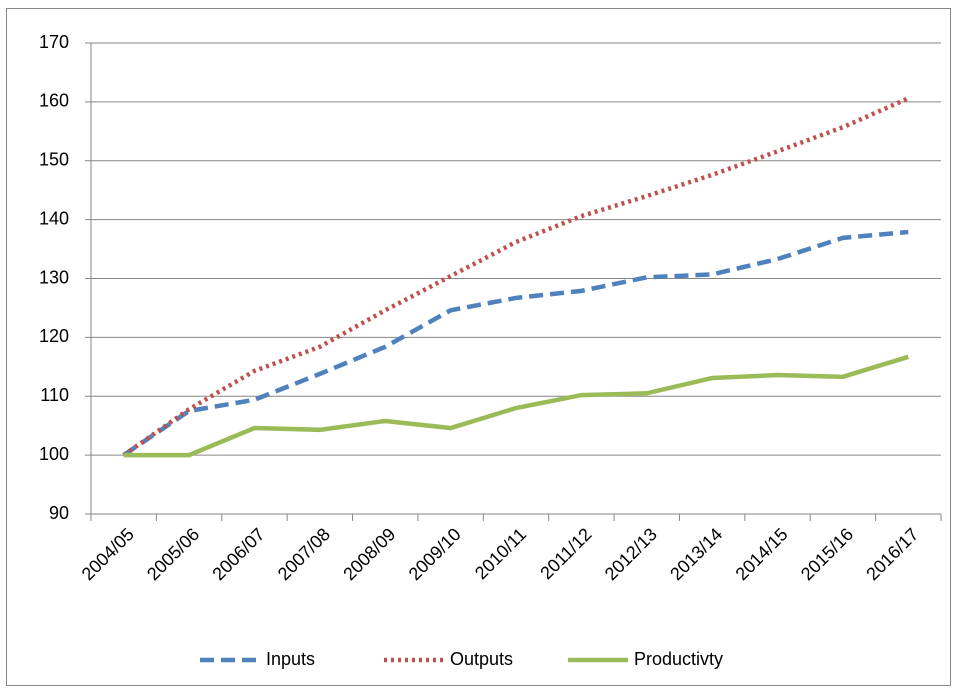  Describe the element at coordinates (54, 160) in the screenshot. I see `y-tick-label: 150` at that location.